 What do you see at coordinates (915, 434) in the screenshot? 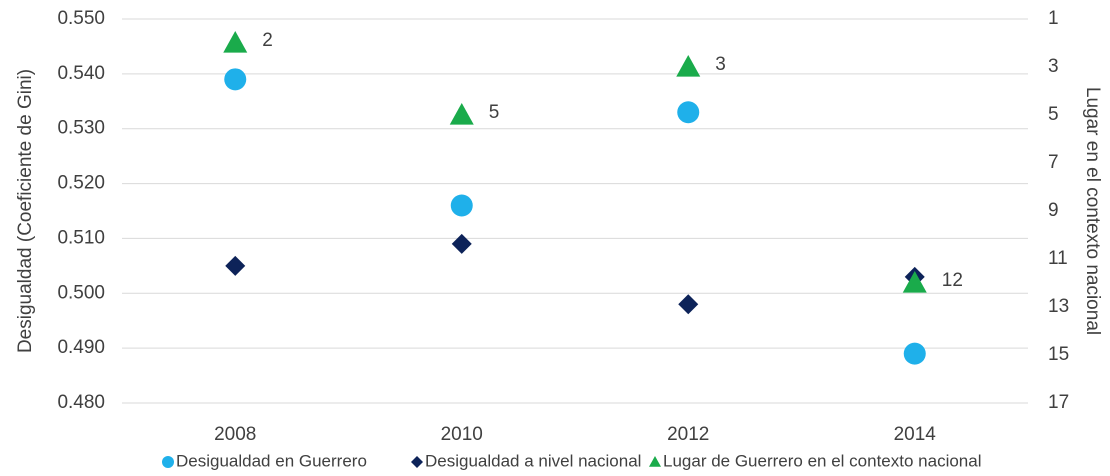
I see `x-tick-label: 2014` at bounding box center [915, 434].